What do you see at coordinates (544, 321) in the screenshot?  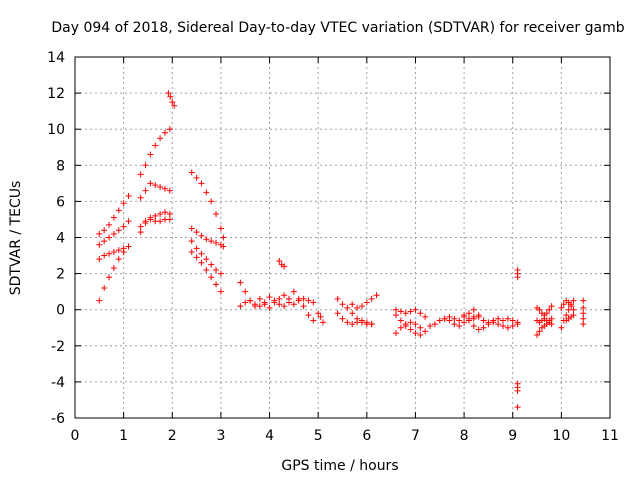 I see `series-arc-ak` at bounding box center [544, 321].